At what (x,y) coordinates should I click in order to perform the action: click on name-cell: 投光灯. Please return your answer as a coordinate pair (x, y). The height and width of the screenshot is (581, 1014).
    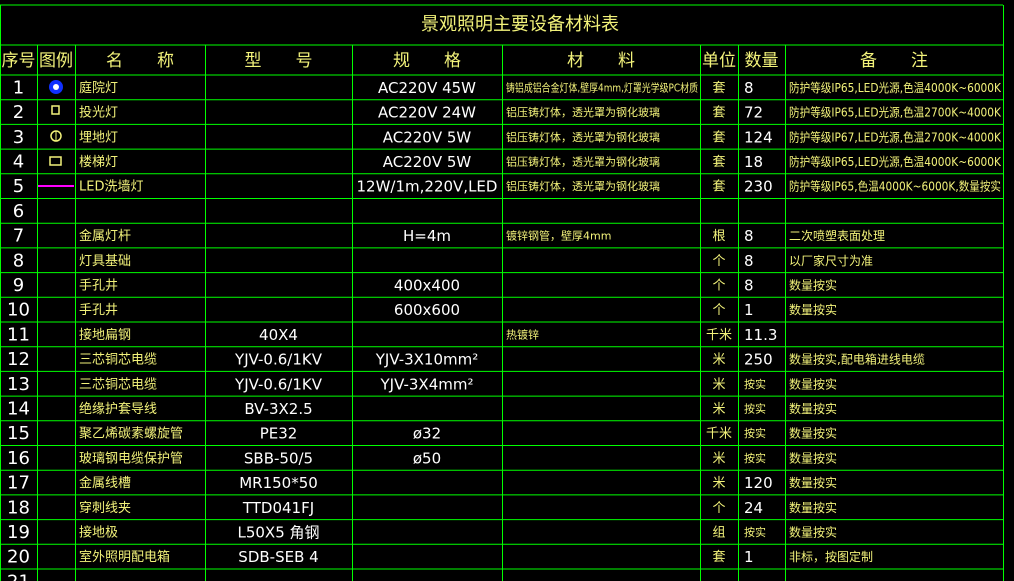
    Looking at the image, I should click on (98, 113).